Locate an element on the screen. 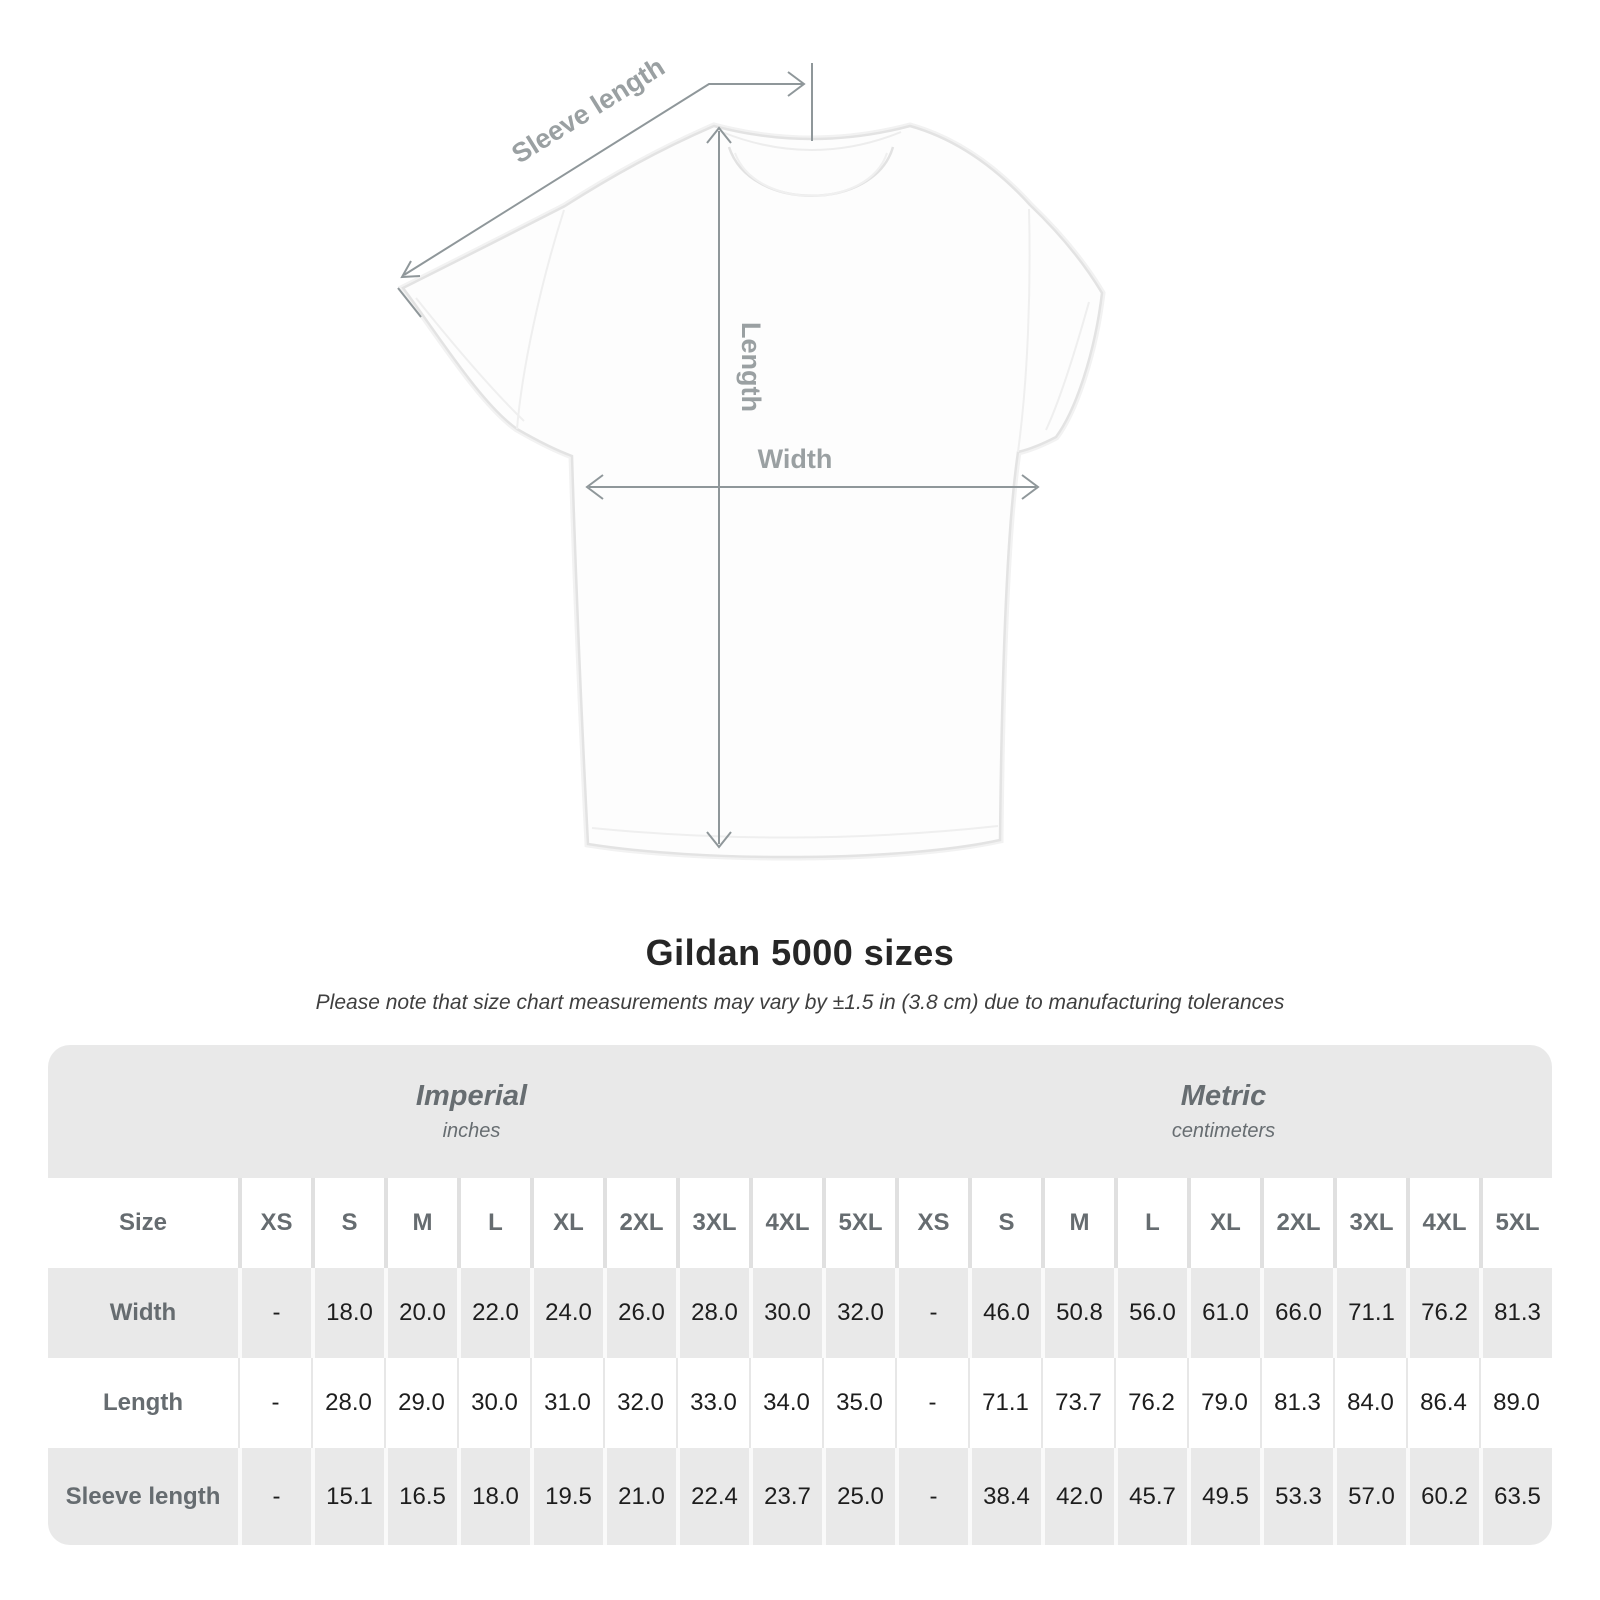 Image resolution: width=1600 pixels, height=1600 pixels. row-label: Sleeve length is located at coordinates (143, 1496).